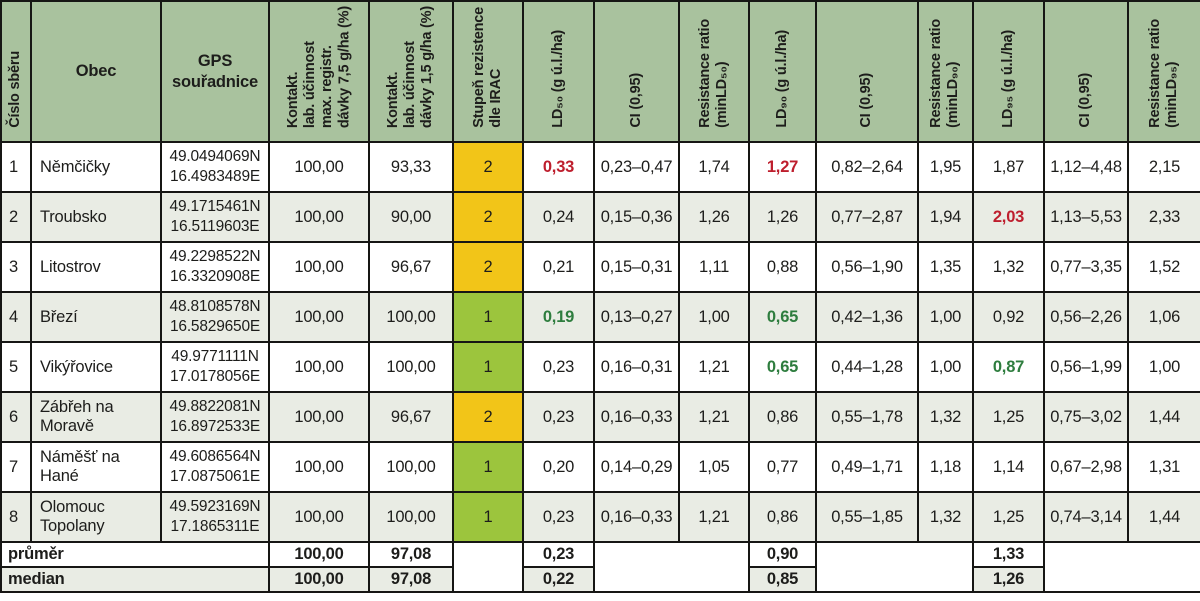  Describe the element at coordinates (1163, 217) in the screenshot. I see `cell-rr95: 2,33` at that location.